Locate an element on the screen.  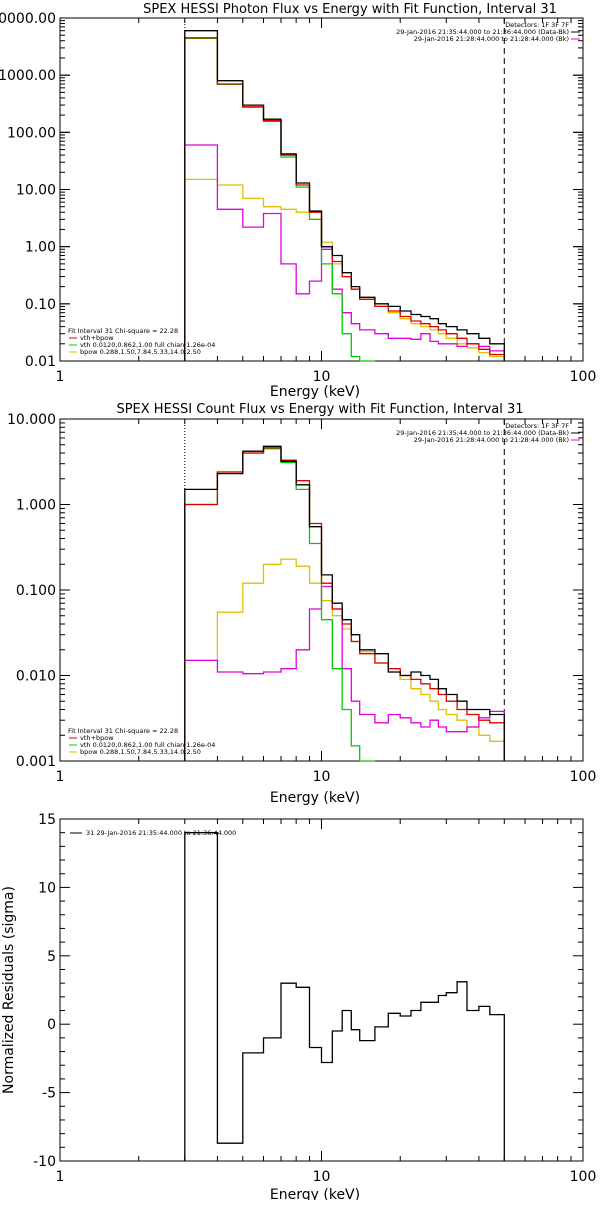
y-tick-label: 0.10 is located at coordinates (40, 305).